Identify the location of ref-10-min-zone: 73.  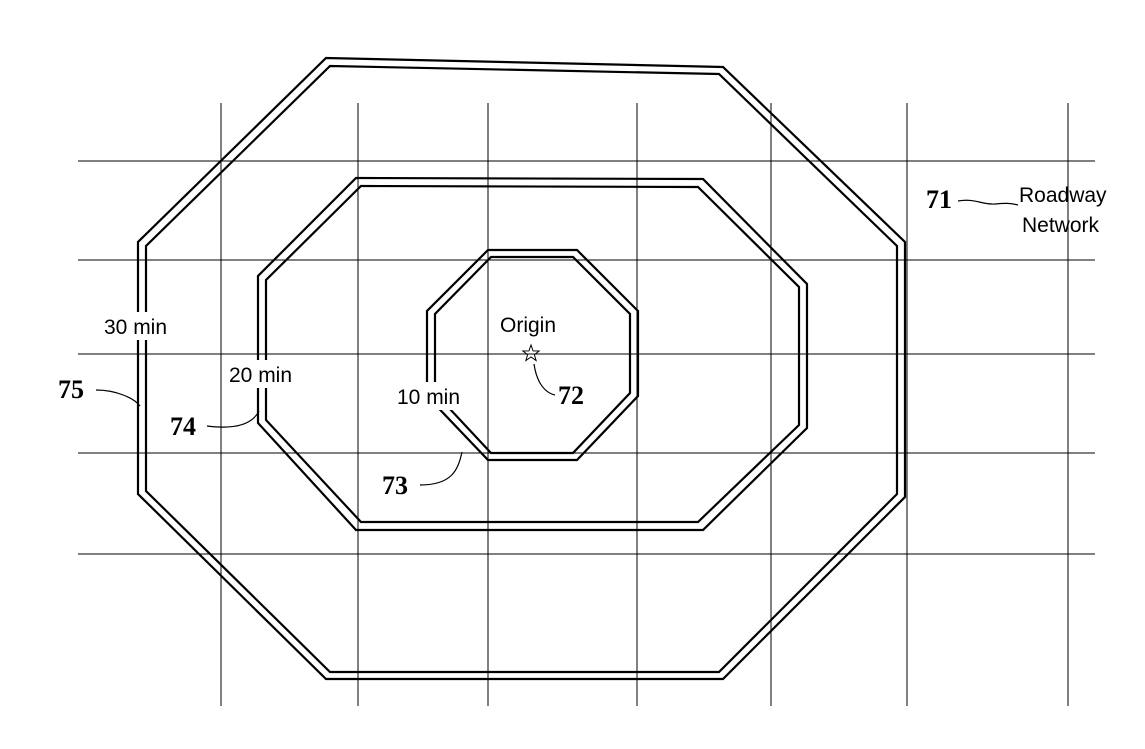
(395, 485).